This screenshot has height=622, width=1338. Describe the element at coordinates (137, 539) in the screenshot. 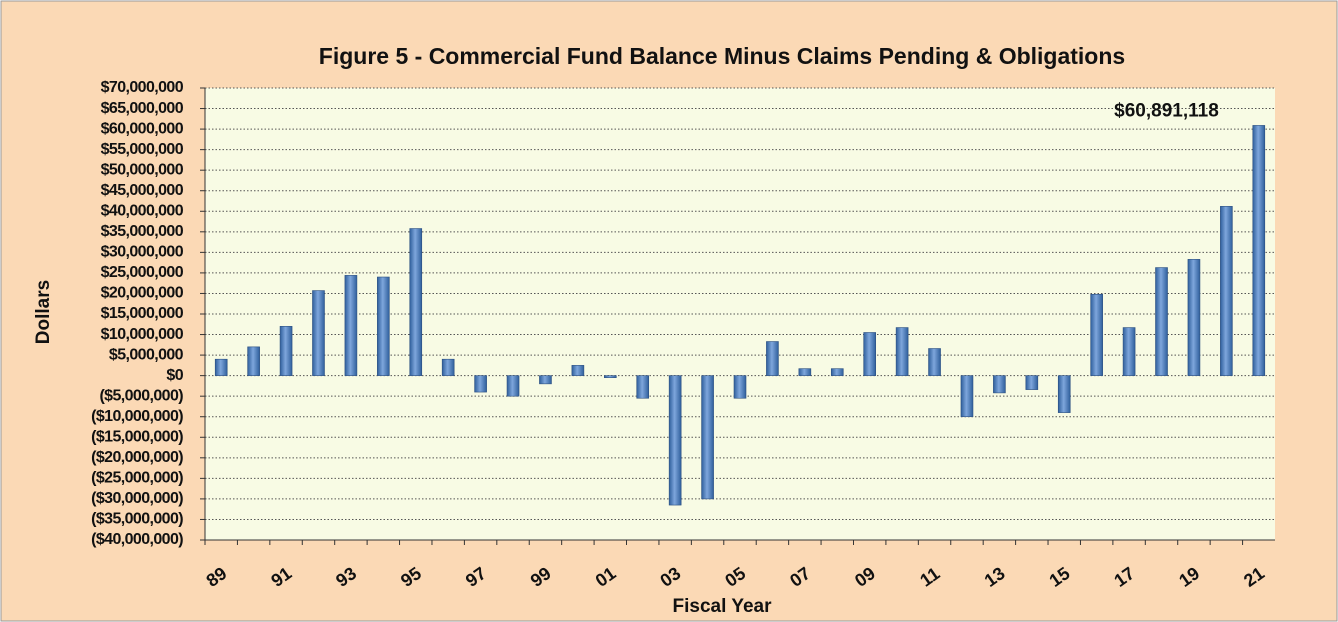

I see `y-tick-label: ($40,000,000)` at that location.